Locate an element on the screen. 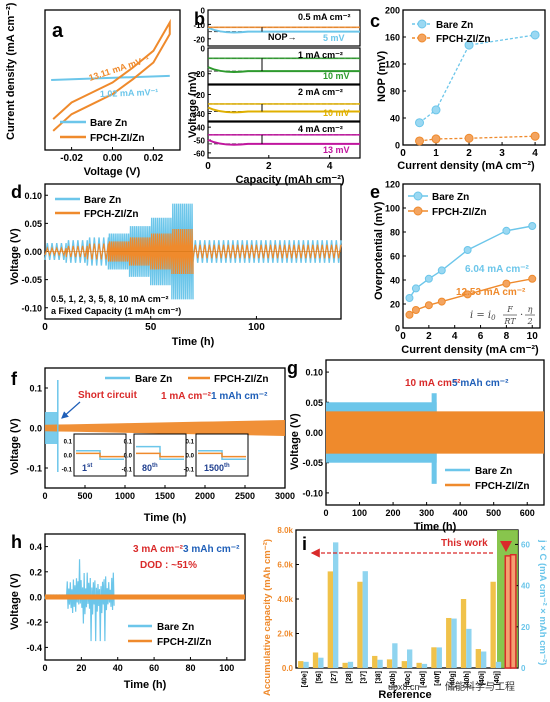 This screenshot has height=702, width=550. panel-h-current: 3 mA cm⁻² is located at coordinates (158, 549).